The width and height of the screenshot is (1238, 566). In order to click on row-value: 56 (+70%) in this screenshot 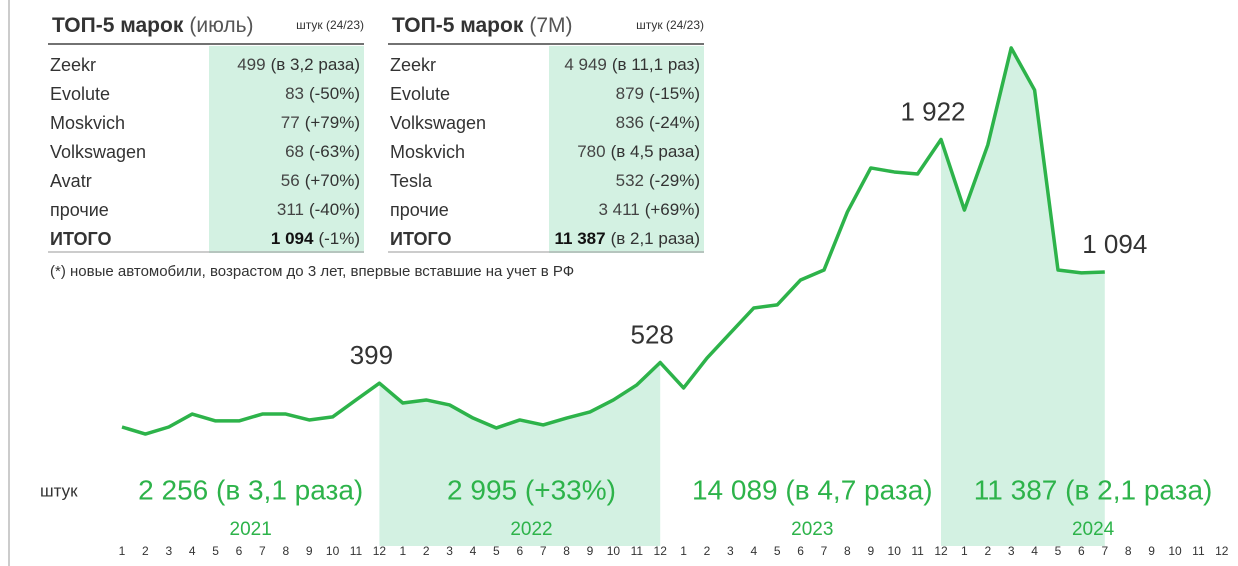, I will do `click(320, 180)`.